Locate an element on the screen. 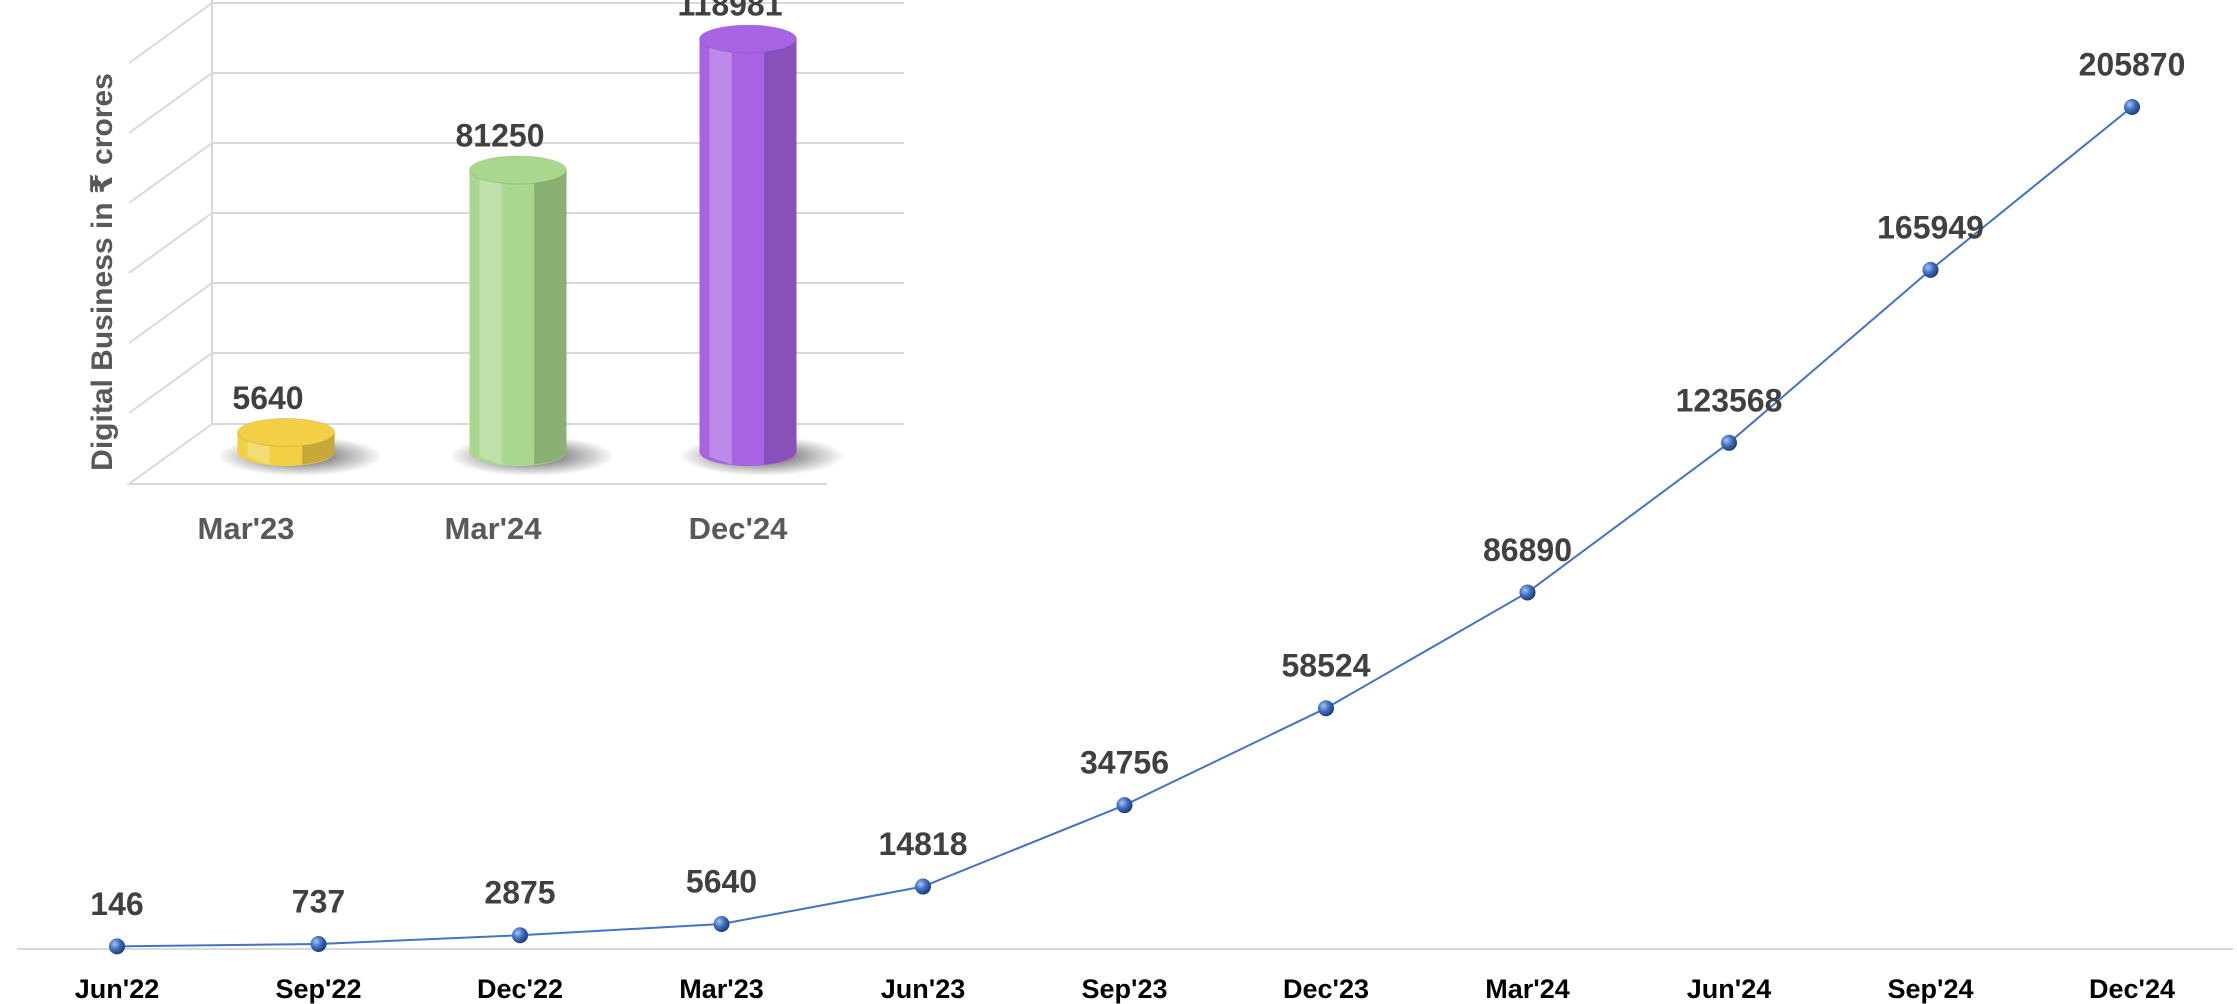 The image size is (2237, 1004). x-tick-label: Jun'24 is located at coordinates (1729, 989).